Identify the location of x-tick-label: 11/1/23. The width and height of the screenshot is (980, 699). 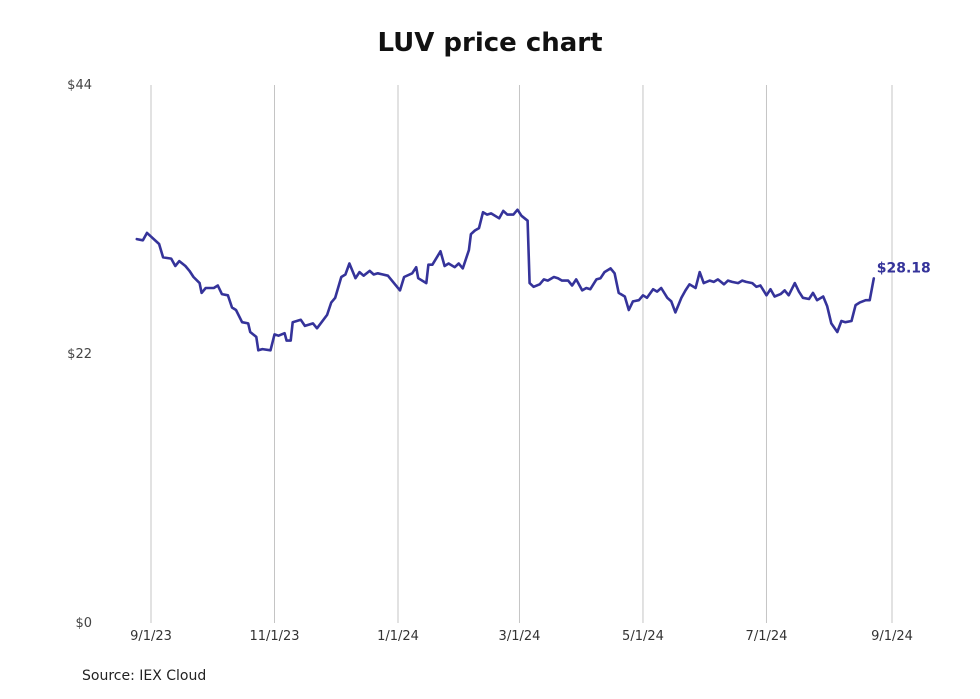
(274, 636).